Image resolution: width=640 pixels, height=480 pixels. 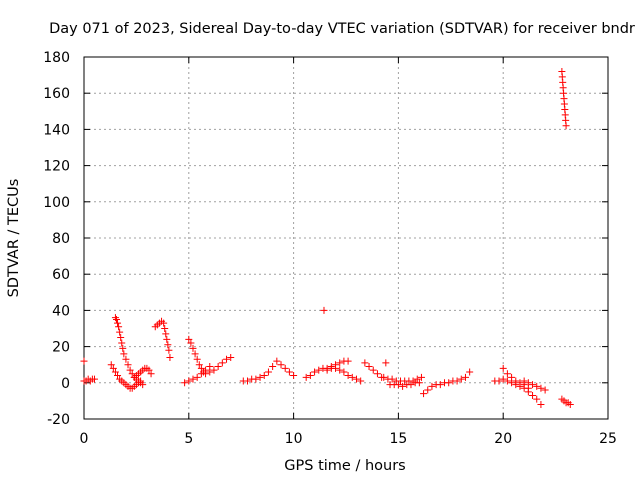 What do you see at coordinates (348, 439) in the screenshot?
I see `x-tick-labels: 0 5 10 15 20 25` at bounding box center [348, 439].